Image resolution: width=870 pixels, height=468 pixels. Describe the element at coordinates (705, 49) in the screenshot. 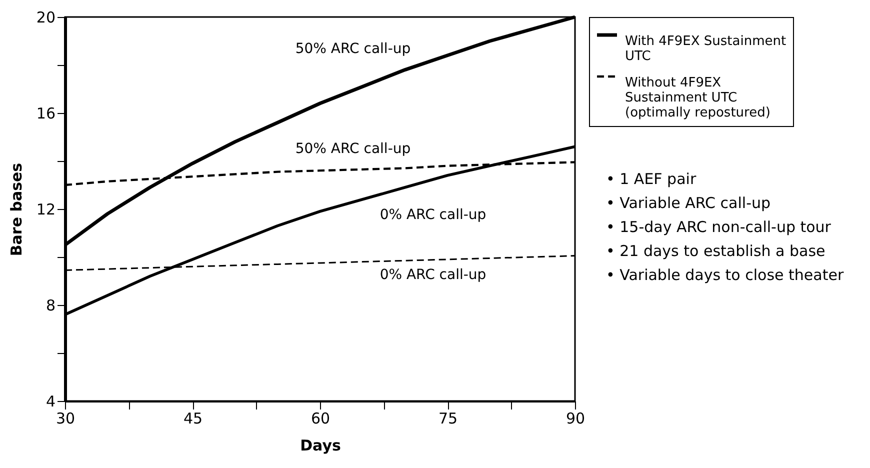

I see `legend-label: With 4F9EX Sustainment UTC` at that location.